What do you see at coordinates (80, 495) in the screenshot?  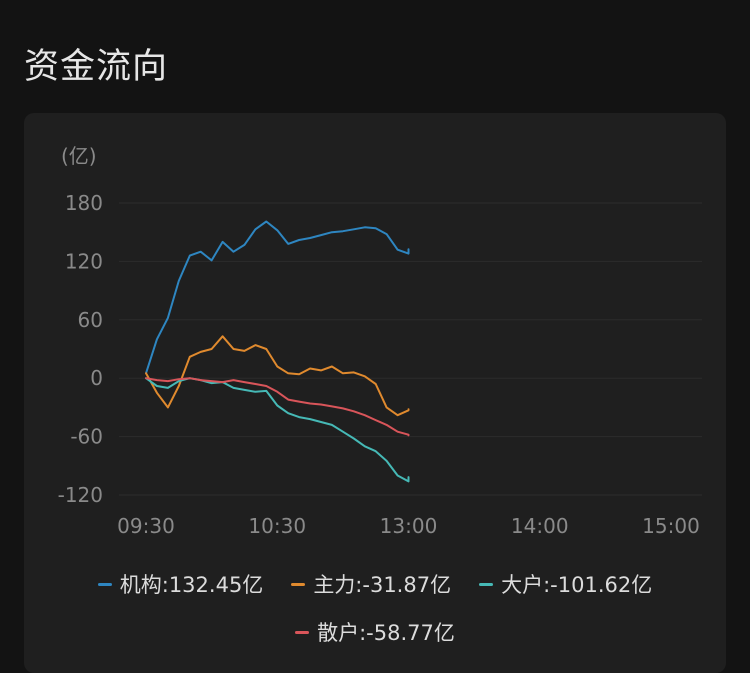 I see `y-tick-label-5: -120` at bounding box center [80, 495].